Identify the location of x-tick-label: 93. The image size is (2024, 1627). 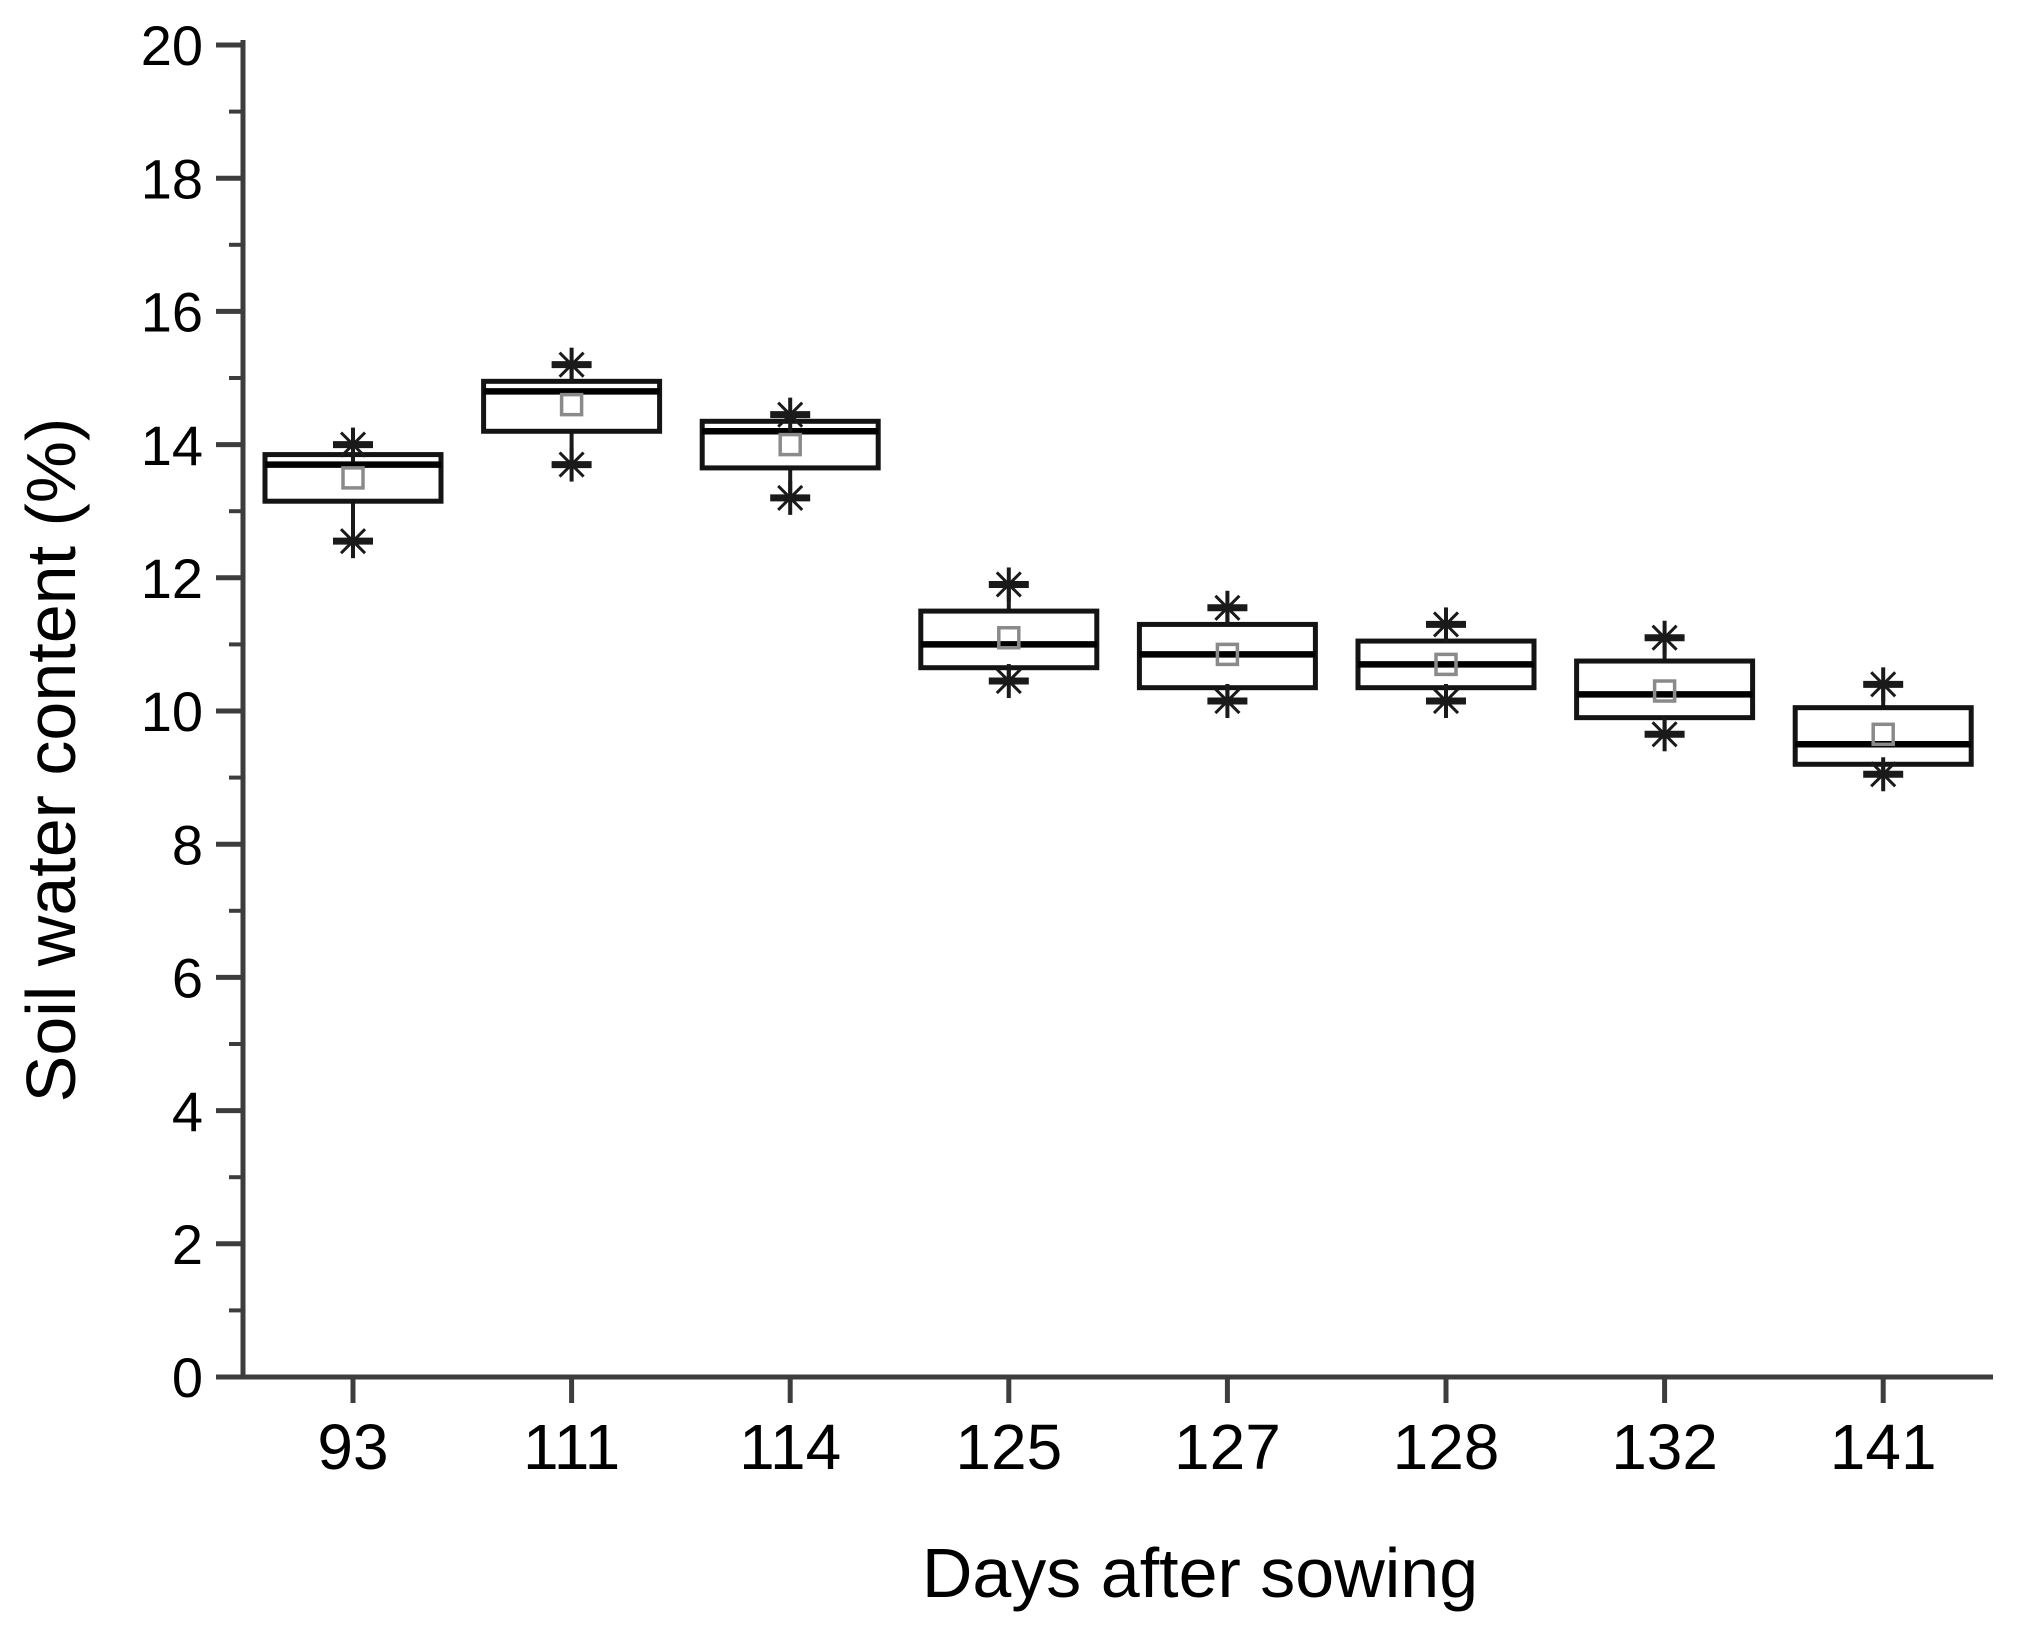
(352, 1447).